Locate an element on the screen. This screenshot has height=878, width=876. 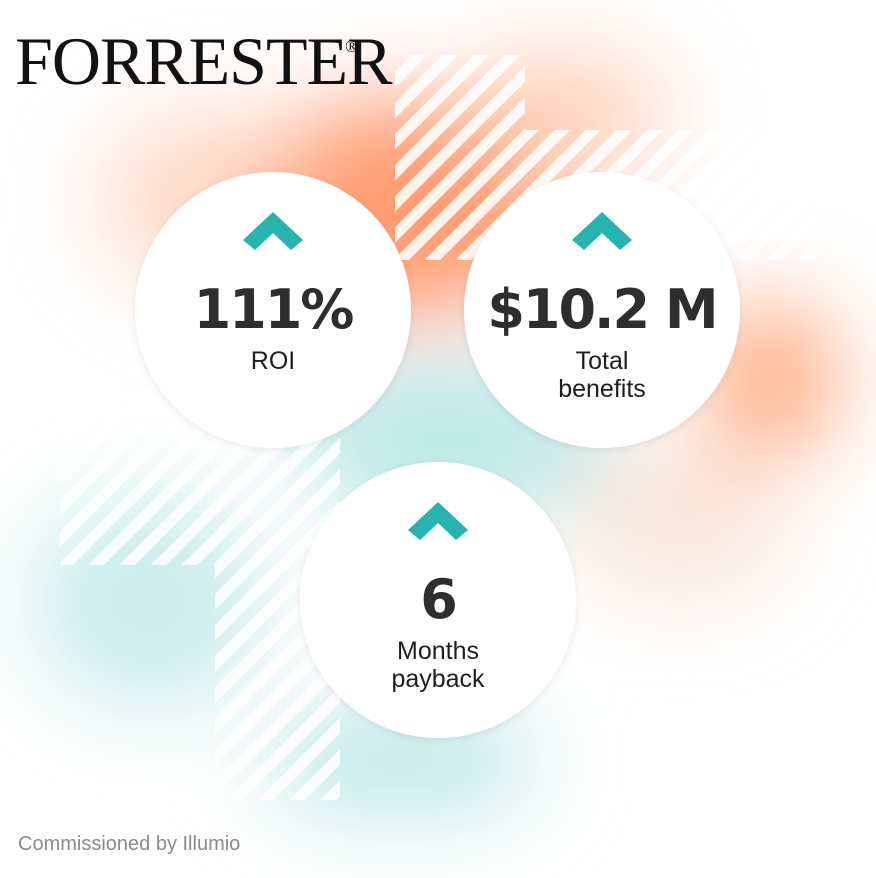
stat-value: $10.2 M is located at coordinates (601, 309).